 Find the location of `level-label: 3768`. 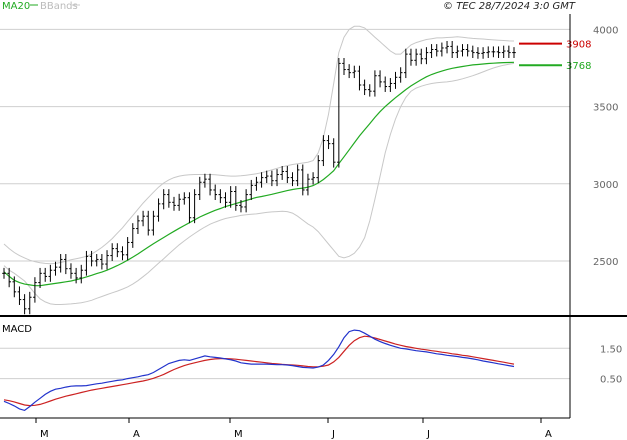

level-label: 3768 is located at coordinates (578, 66).